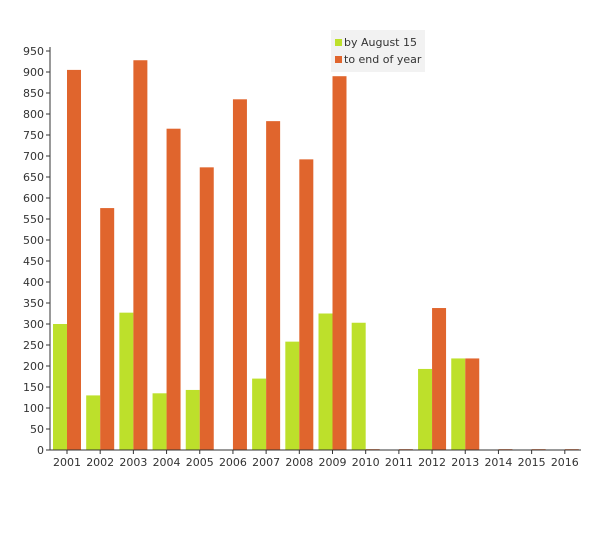  What do you see at coordinates (338, 59) in the screenshot?
I see `legend-swatch-to-end-of-year` at bounding box center [338, 59].